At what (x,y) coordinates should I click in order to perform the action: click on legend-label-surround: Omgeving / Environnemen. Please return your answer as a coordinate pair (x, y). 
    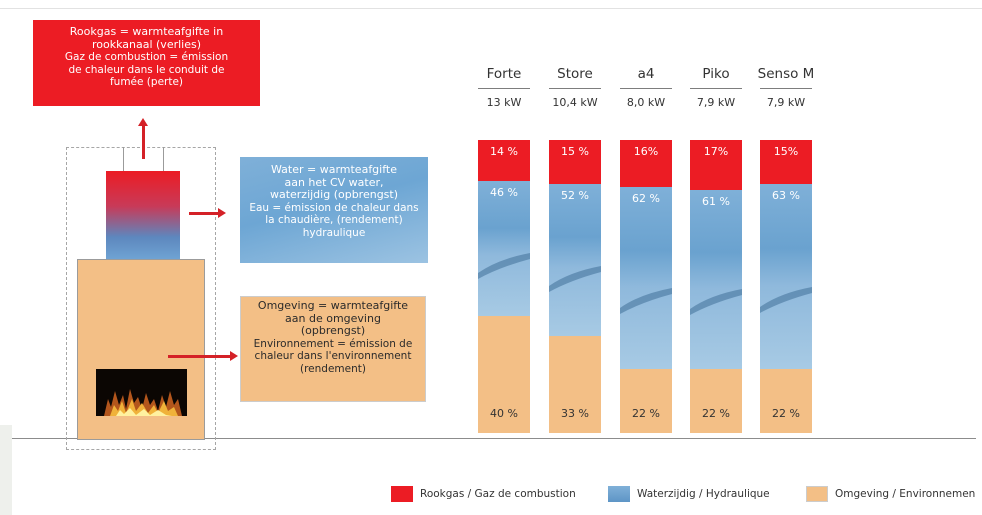
    Looking at the image, I should click on (905, 494).